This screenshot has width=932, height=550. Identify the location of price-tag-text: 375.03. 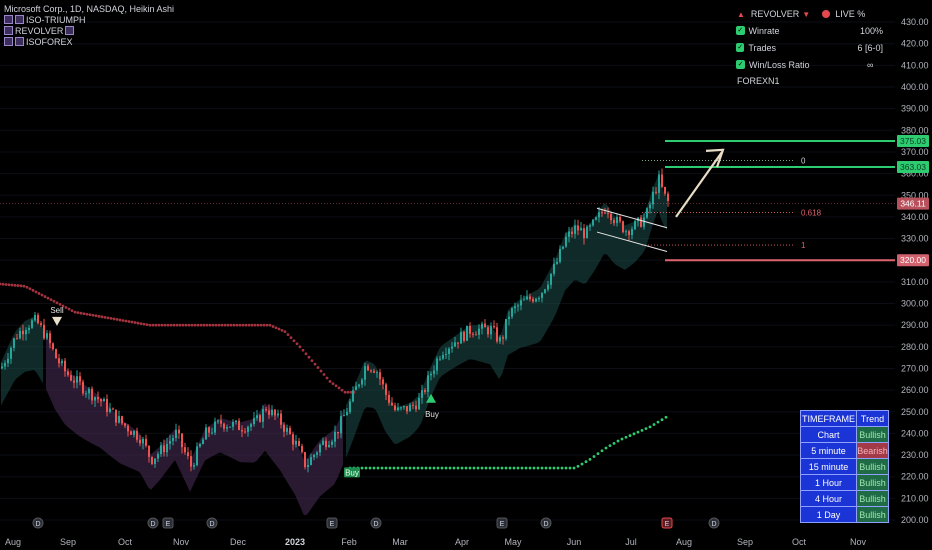
(913, 141).